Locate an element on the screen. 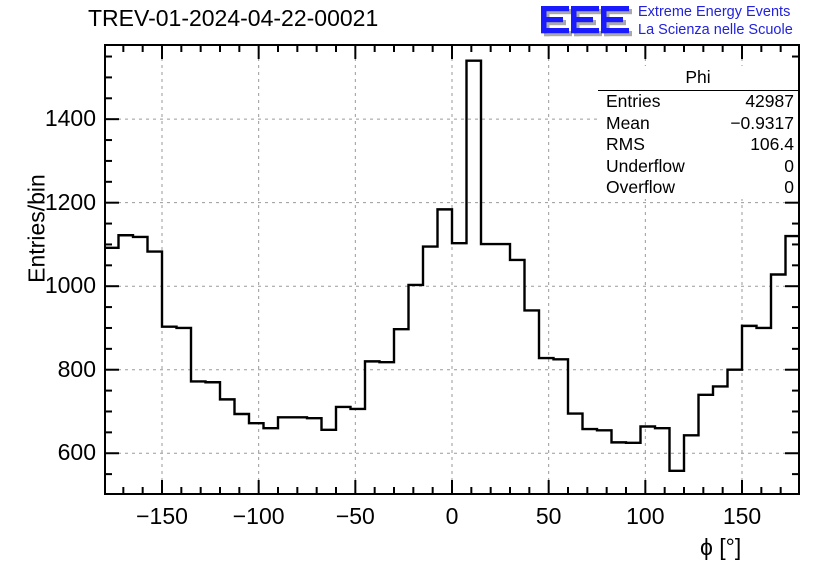 The height and width of the screenshot is (572, 836). x-axis-title: ϕ [°] is located at coordinates (721, 547).